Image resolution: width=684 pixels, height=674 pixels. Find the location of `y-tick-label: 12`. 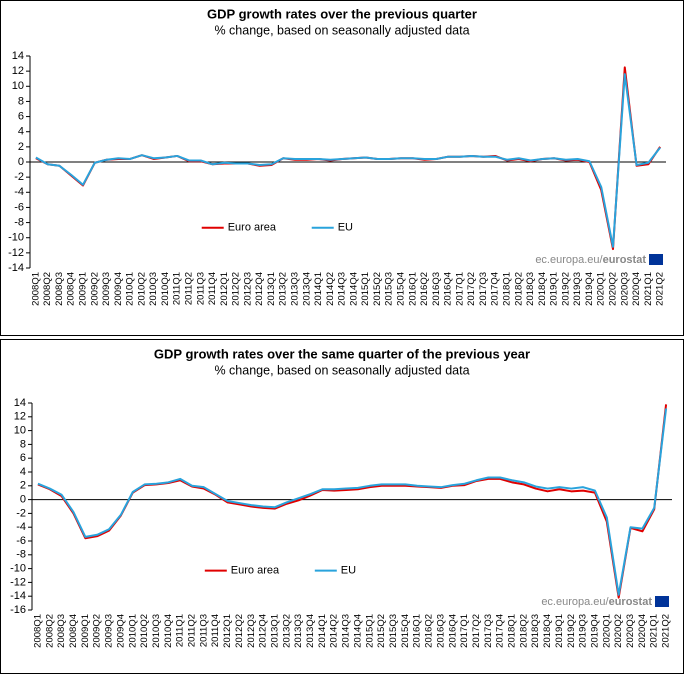

y-tick-label: 12 is located at coordinates (20, 417).